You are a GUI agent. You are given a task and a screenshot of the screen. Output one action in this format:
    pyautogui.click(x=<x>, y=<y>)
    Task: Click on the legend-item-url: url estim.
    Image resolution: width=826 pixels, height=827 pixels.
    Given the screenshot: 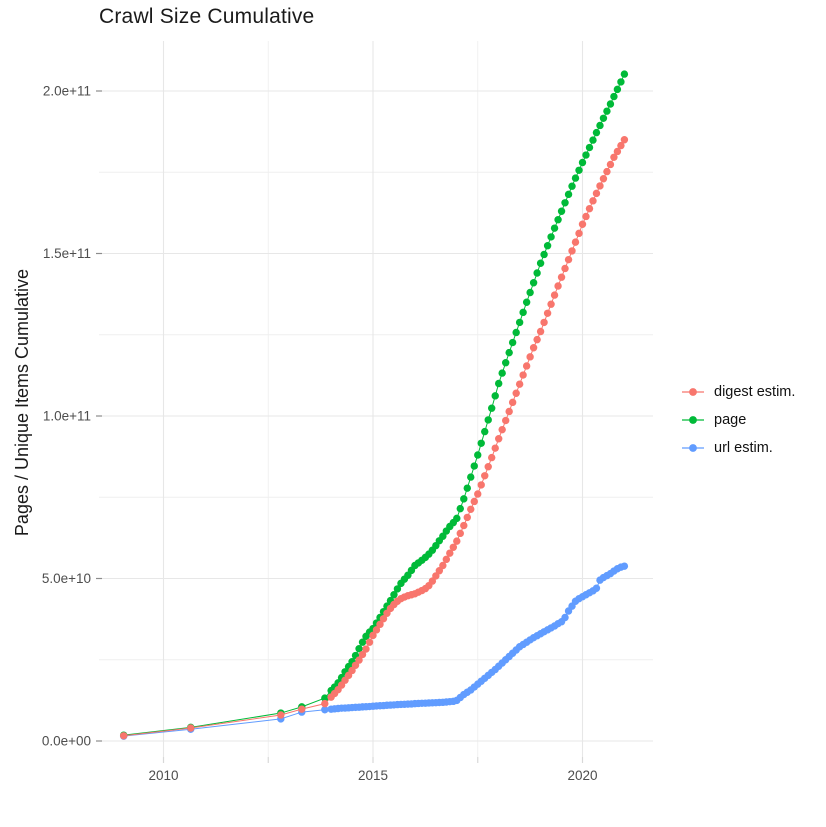 What is the action you would take?
    pyautogui.click(x=738, y=448)
    